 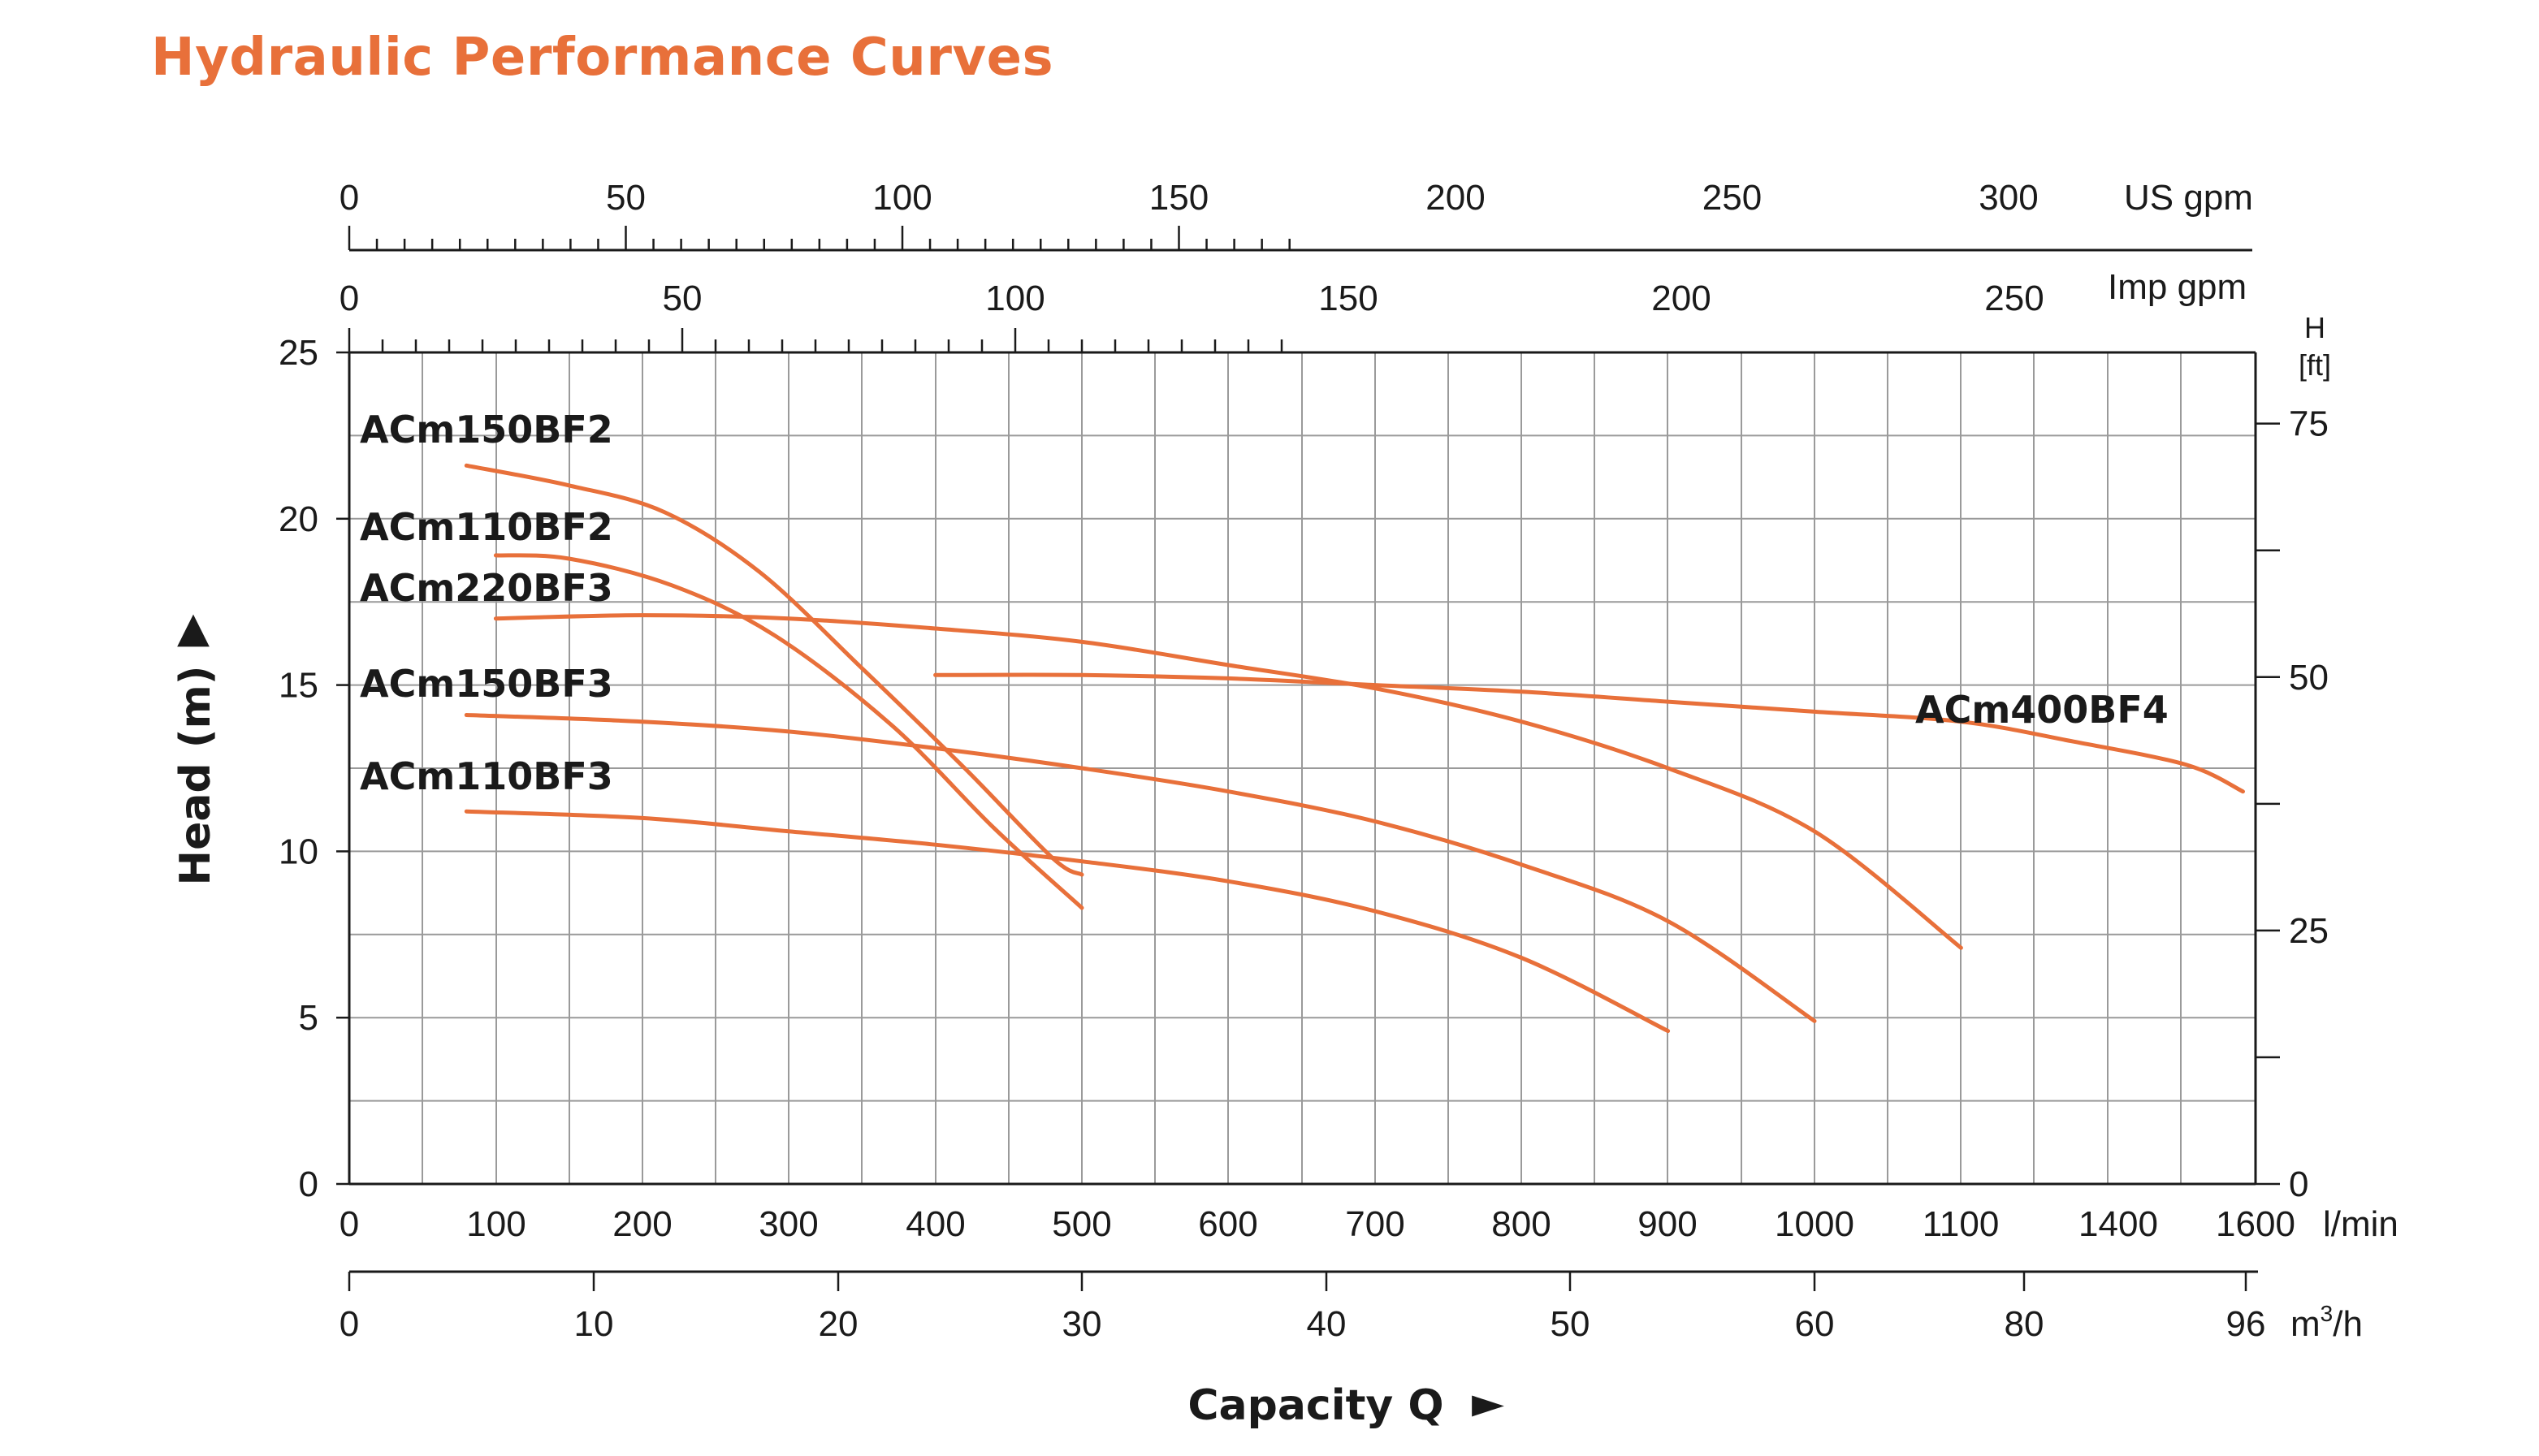 What do you see at coordinates (1681, 298) in the screenshot?
I see `imp-gpm-tick-label: 200` at bounding box center [1681, 298].